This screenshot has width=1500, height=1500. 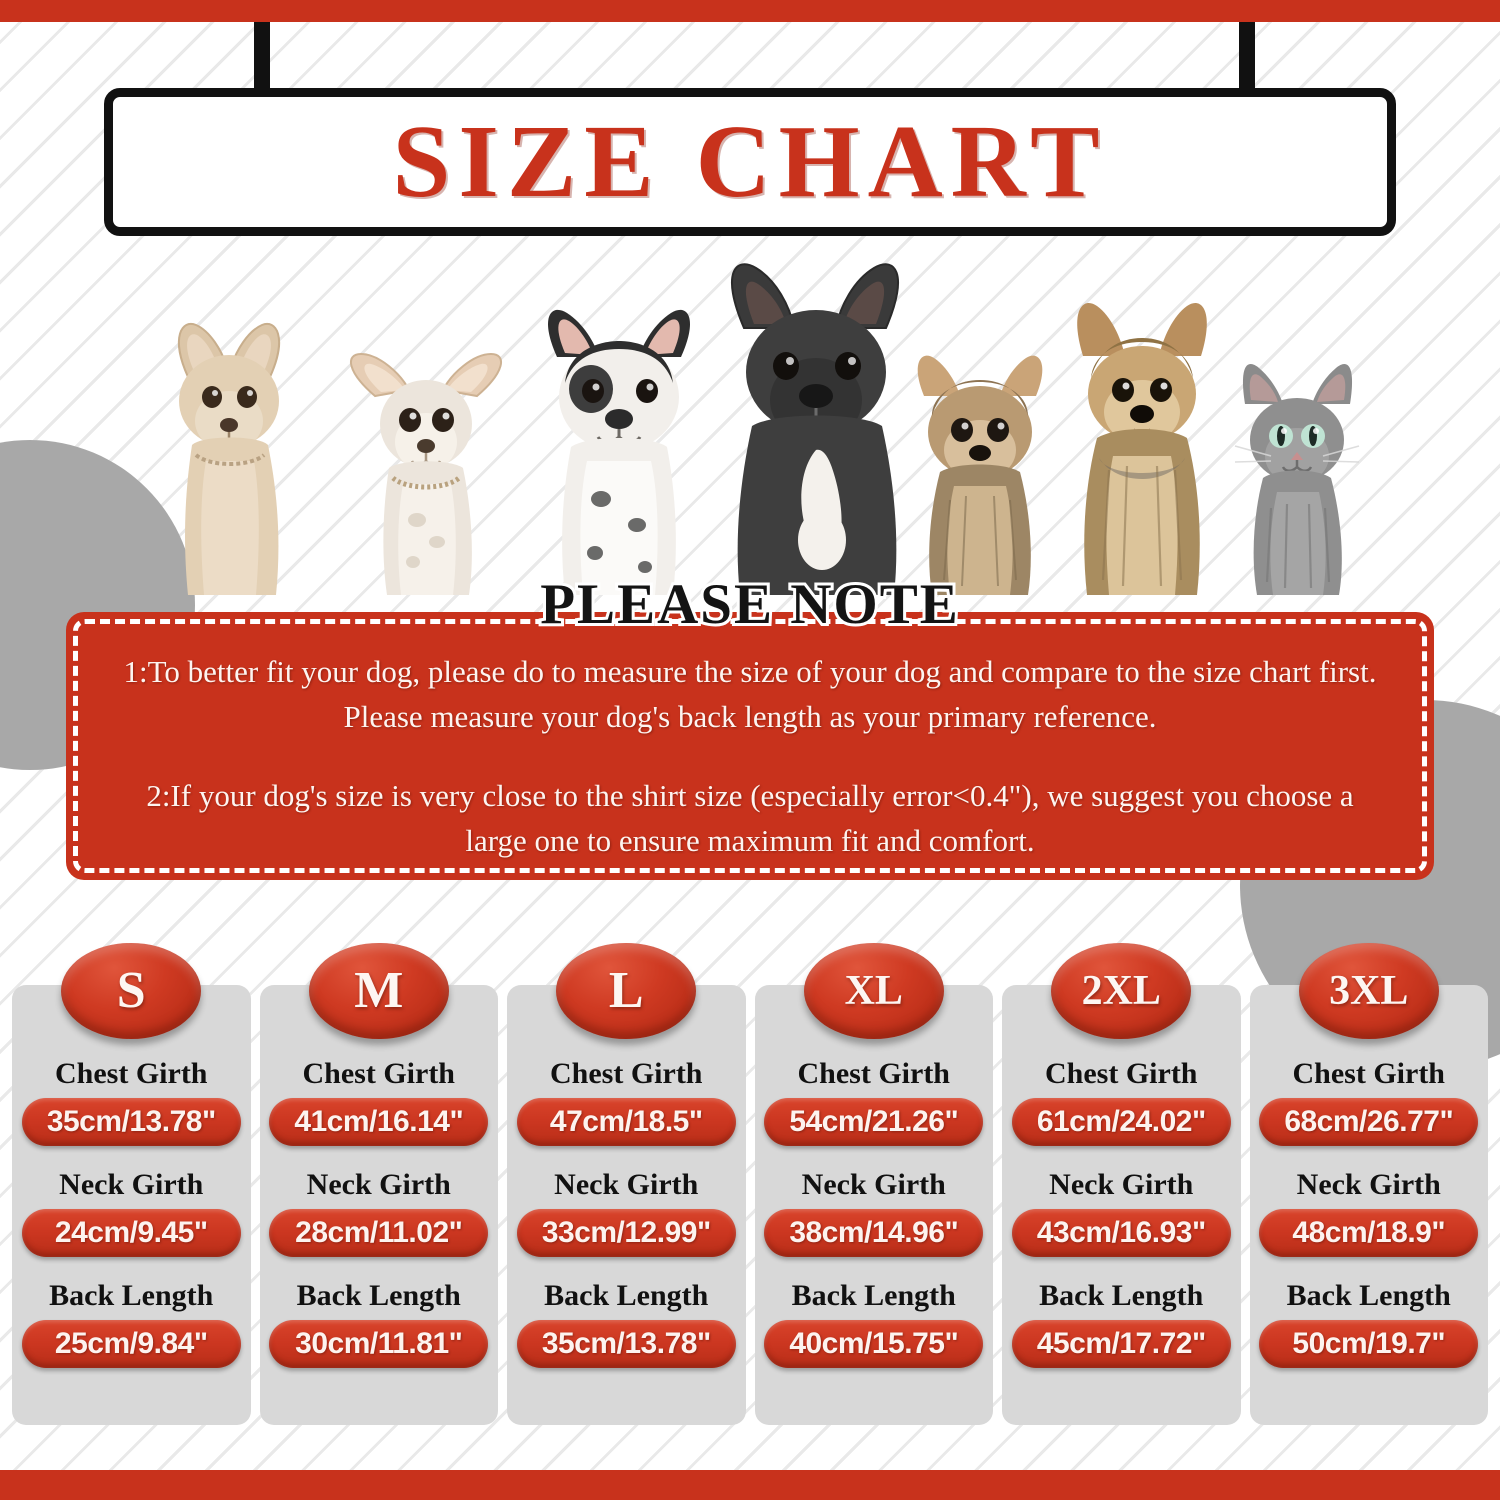 What do you see at coordinates (379, 1233) in the screenshot?
I see `neck-girth-value: 28cm/11.02"` at bounding box center [379, 1233].